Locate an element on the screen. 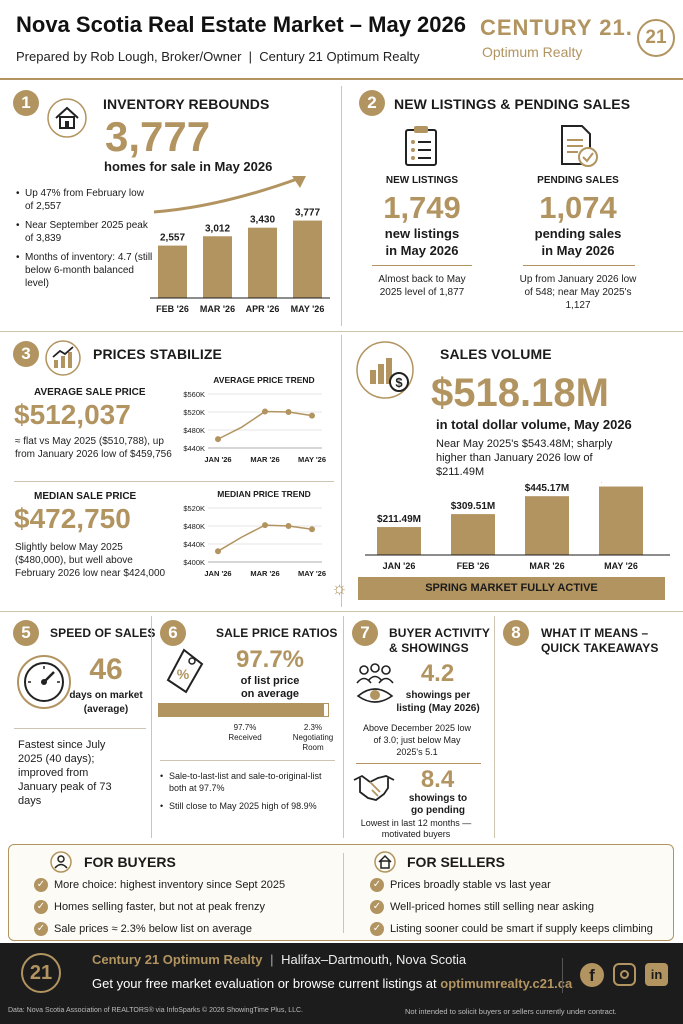 This screenshot has width=683, height=1024. series-line is located at coordinates (265, 425).